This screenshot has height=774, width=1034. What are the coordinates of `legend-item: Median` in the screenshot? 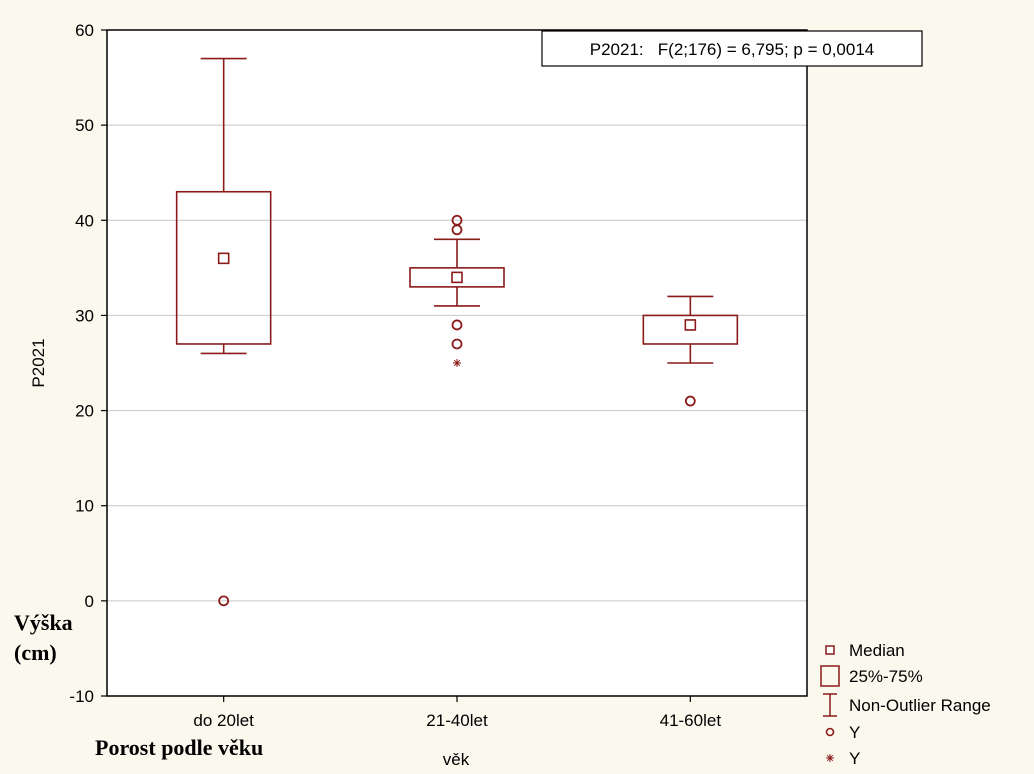 It's located at (865, 650).